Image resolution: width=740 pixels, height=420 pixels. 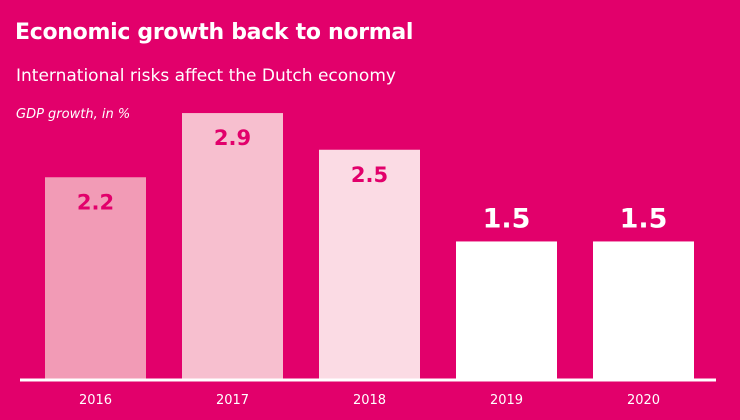 What do you see at coordinates (214, 32) in the screenshot?
I see `chart-title: Economic growth back to normal` at bounding box center [214, 32].